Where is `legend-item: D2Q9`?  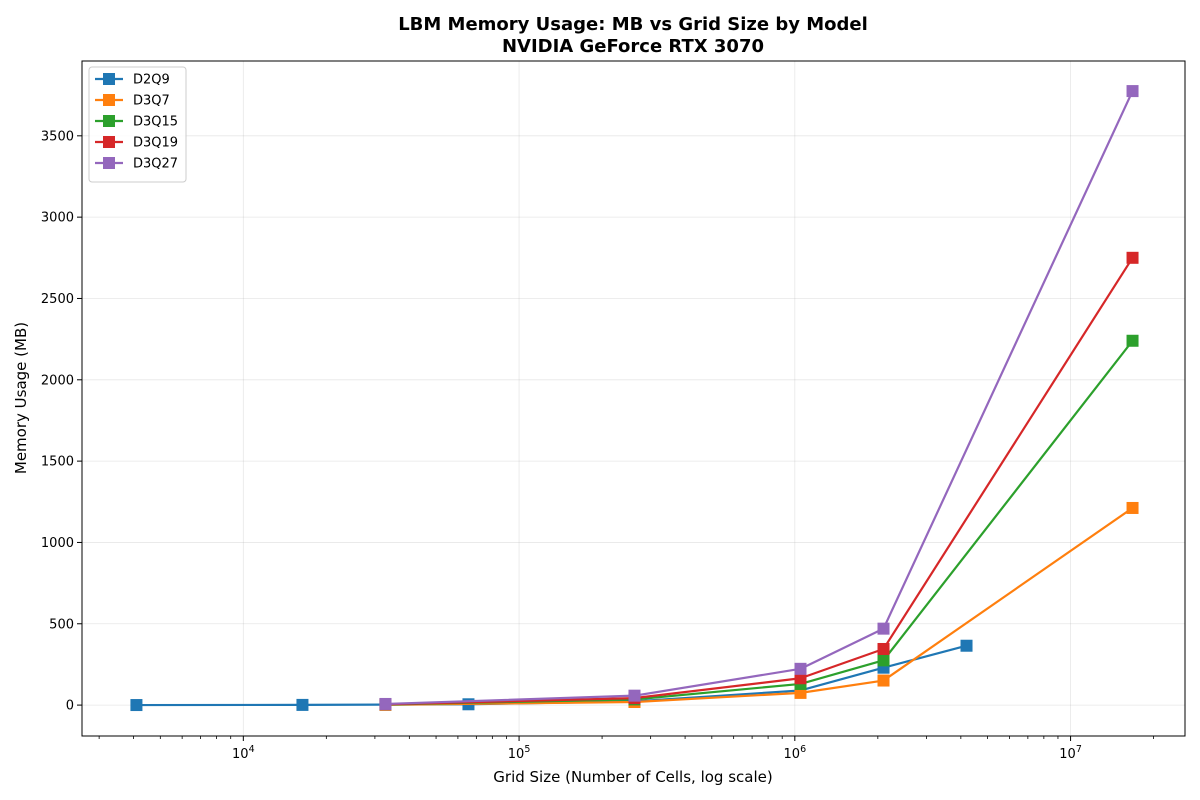
legend-item: D2Q9 is located at coordinates (132, 80).